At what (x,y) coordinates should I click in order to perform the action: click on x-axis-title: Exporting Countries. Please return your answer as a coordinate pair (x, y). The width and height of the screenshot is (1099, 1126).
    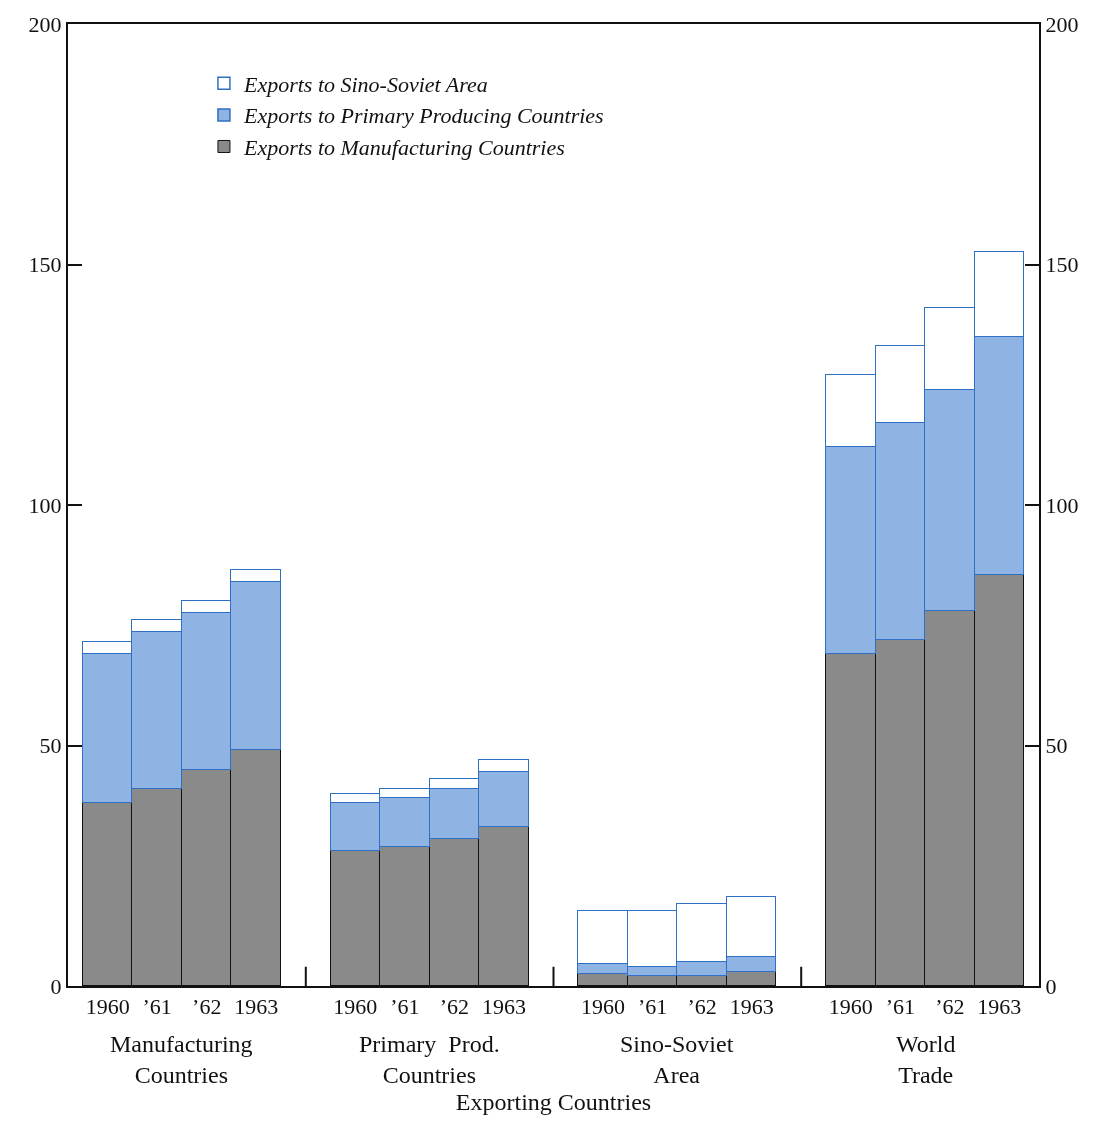
    Looking at the image, I should click on (553, 1102).